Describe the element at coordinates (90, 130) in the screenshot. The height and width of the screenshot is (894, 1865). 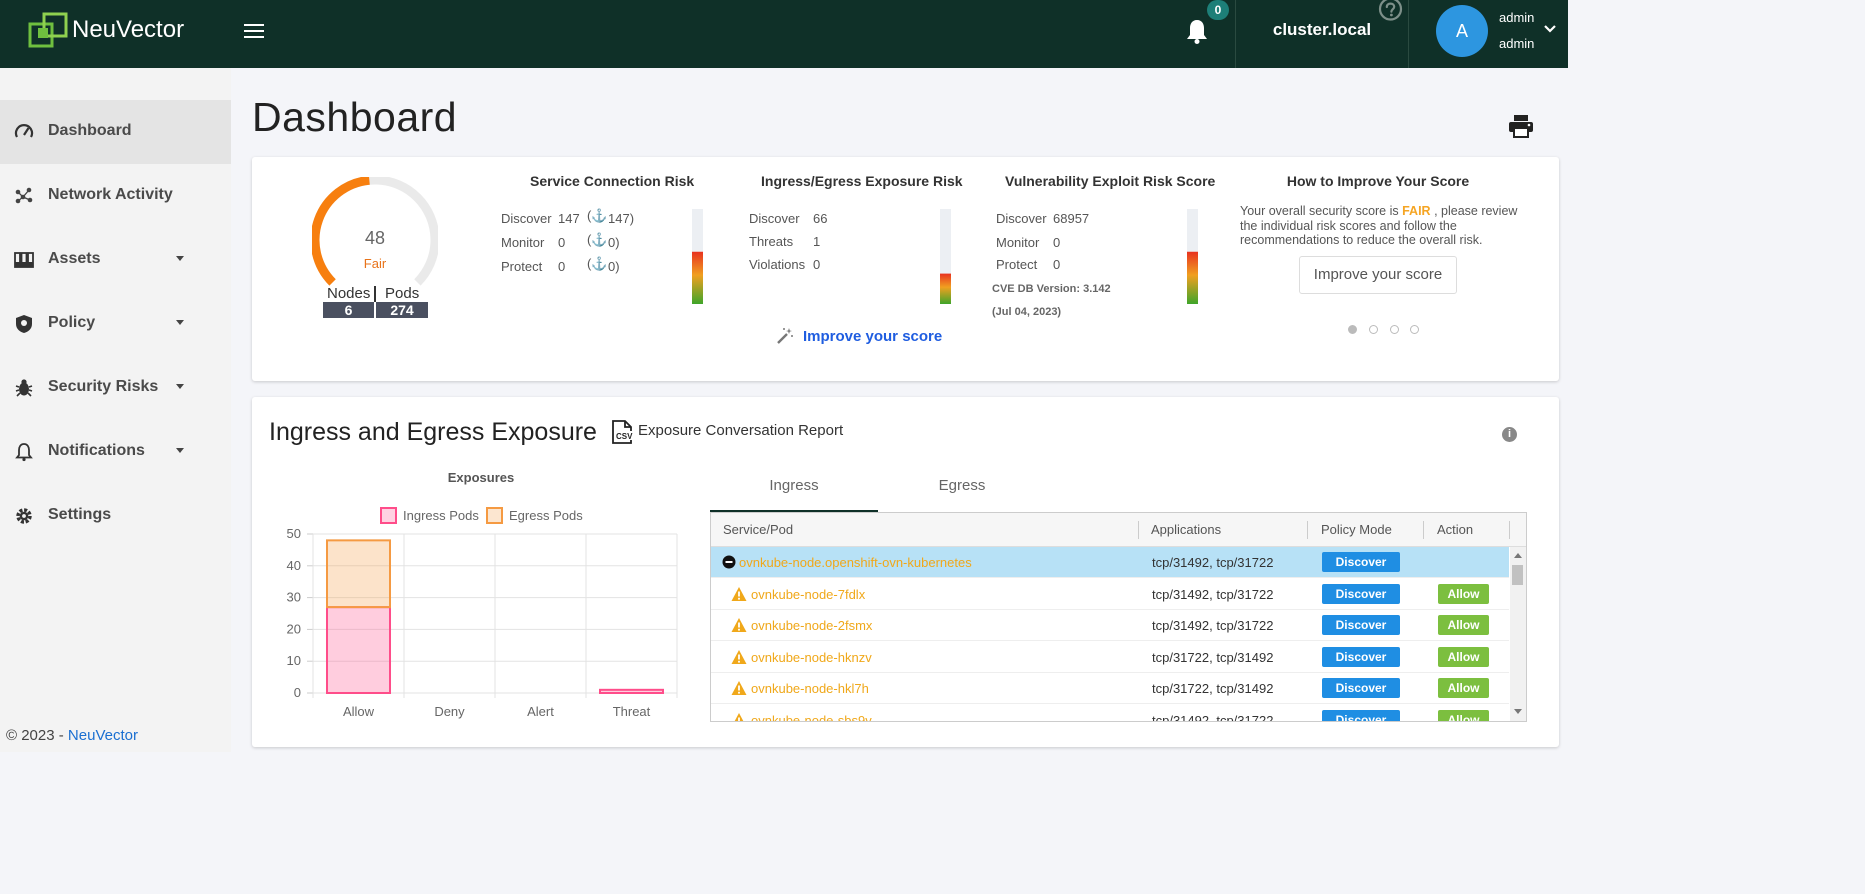
I see `sidebar-item-label: Dashboard` at that location.